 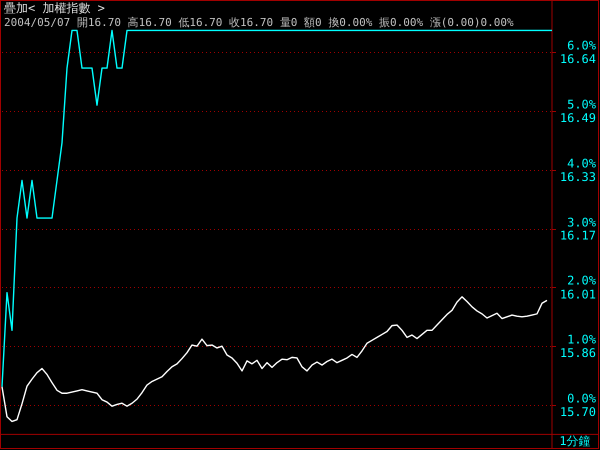 I want to click on y-tick-label: 6.0%, so click(x=582, y=45).